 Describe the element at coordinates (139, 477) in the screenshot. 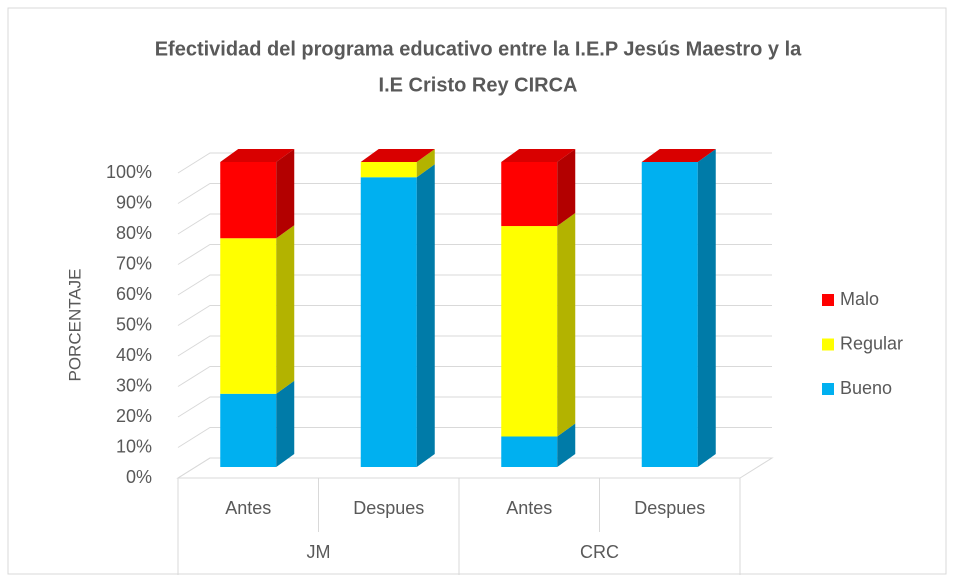

I see `y-tick-label: 0%` at that location.